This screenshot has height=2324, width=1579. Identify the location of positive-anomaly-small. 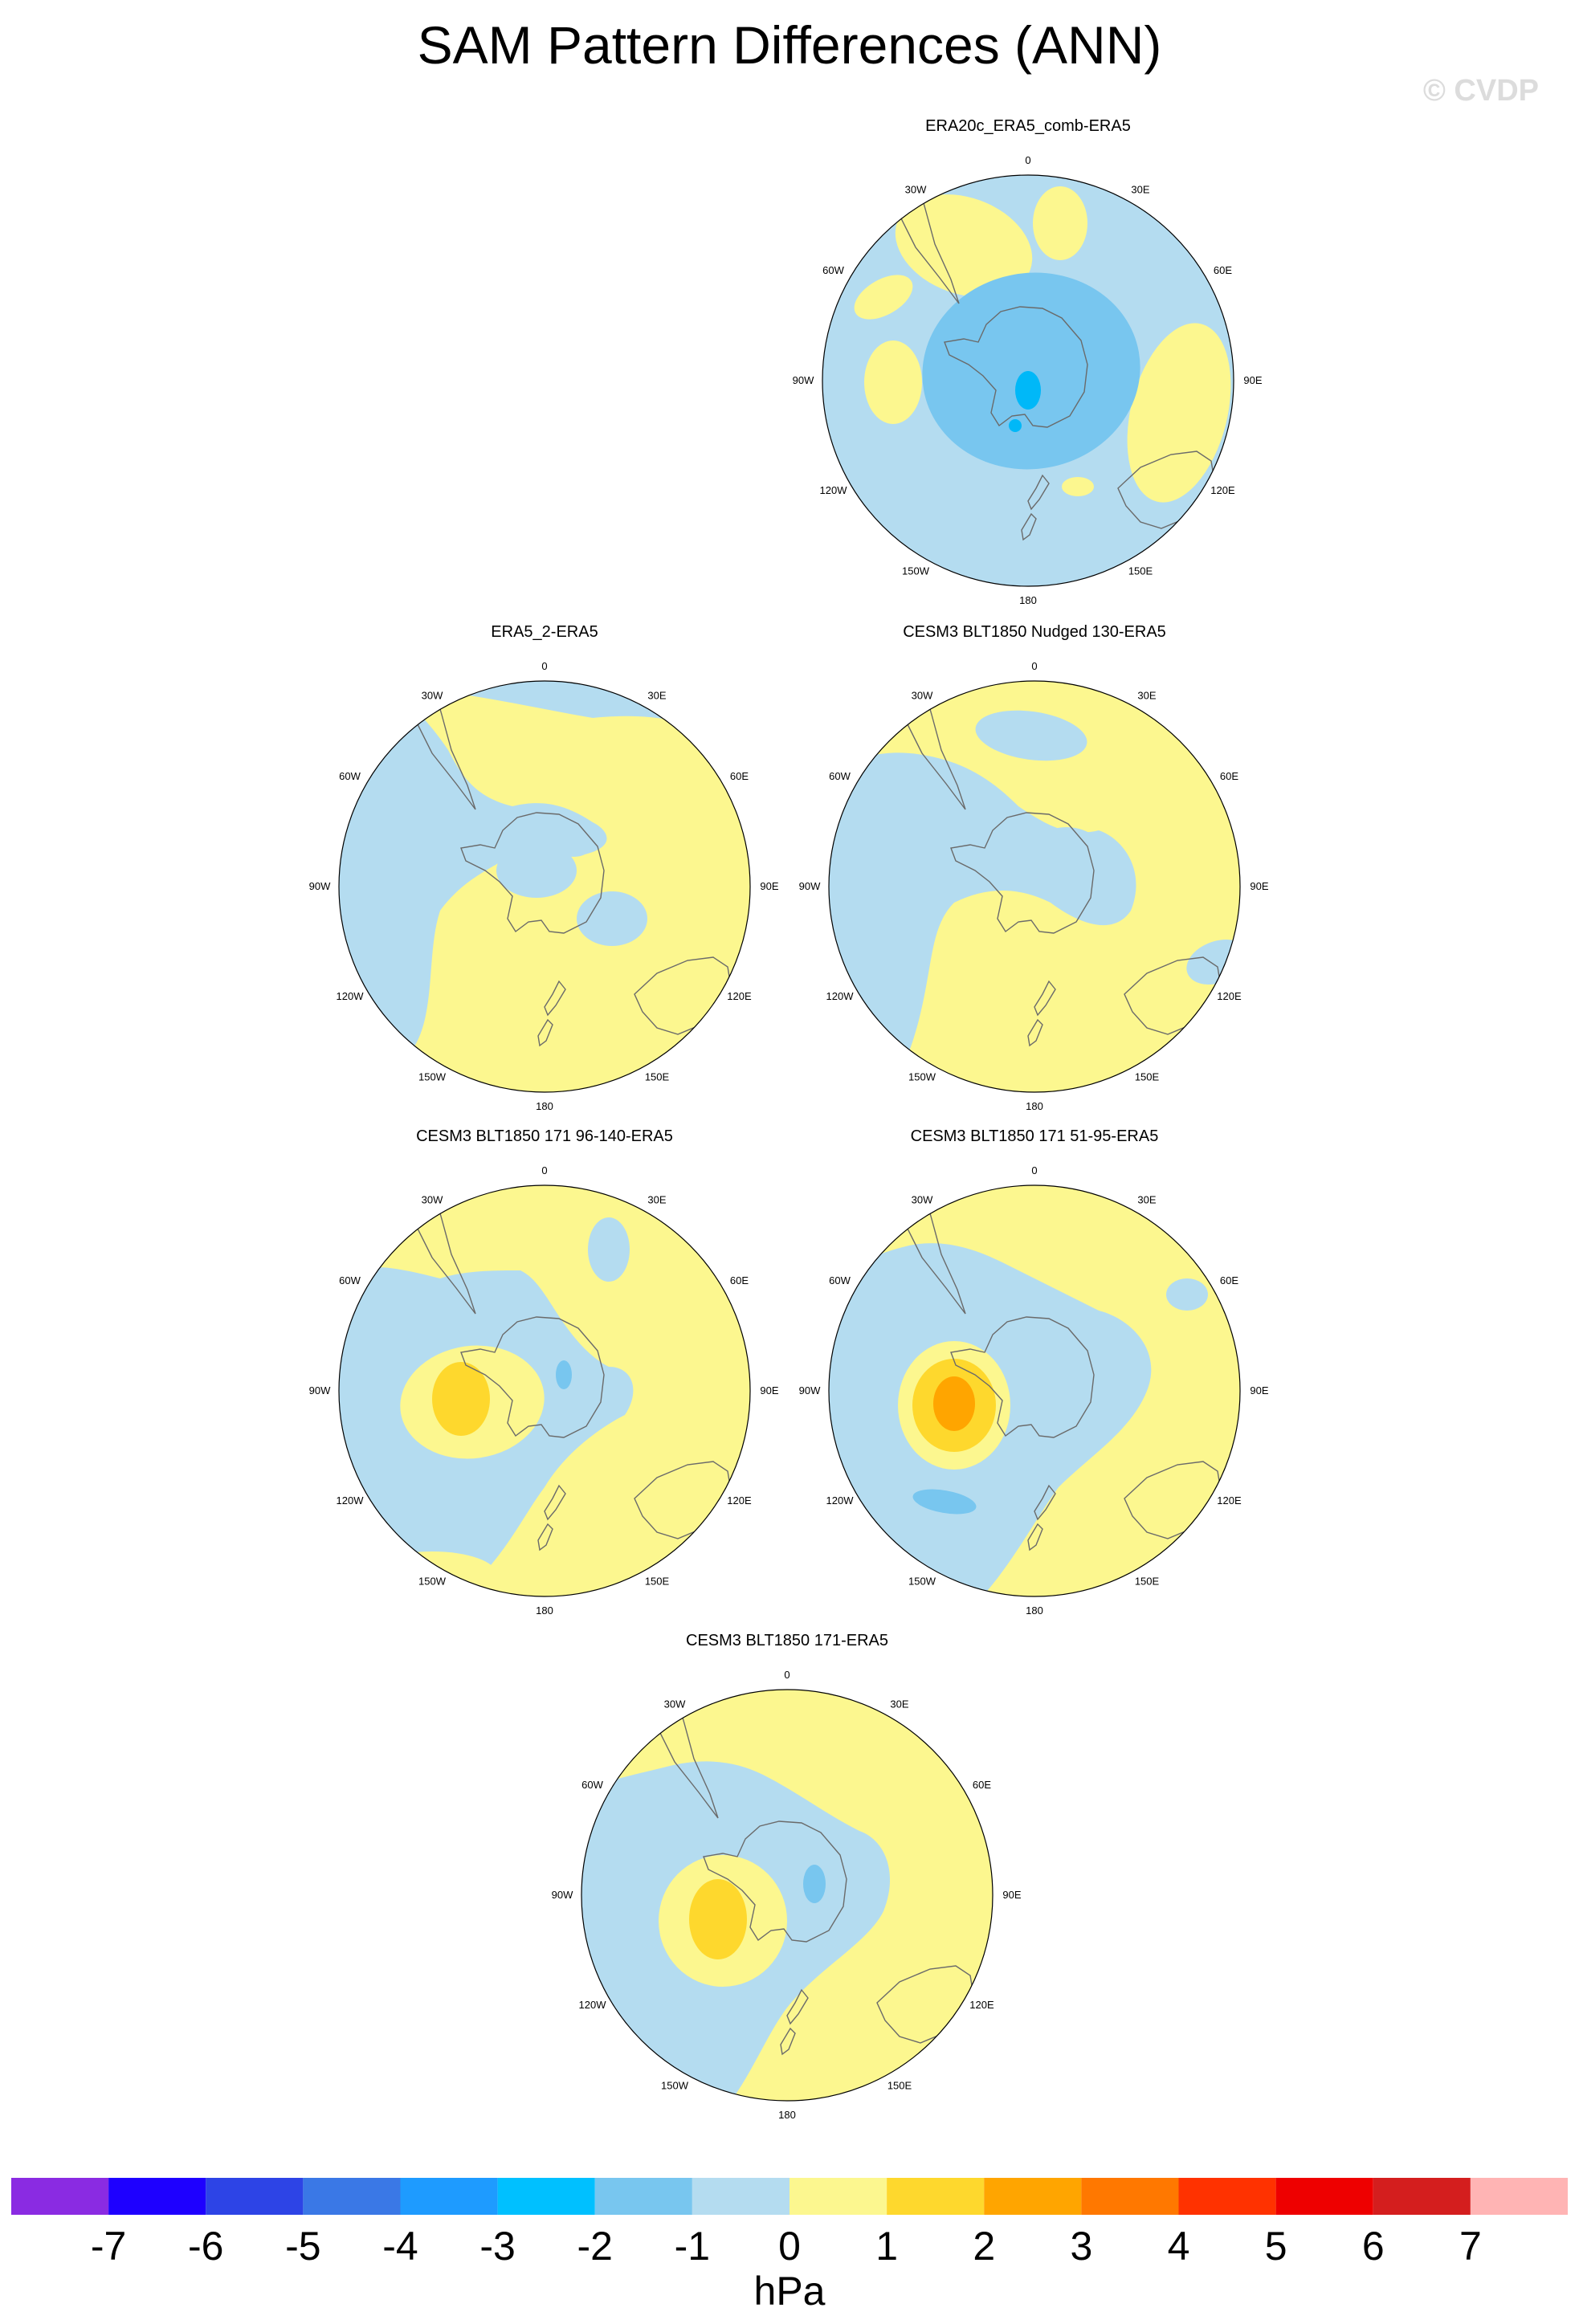
(1078, 487).